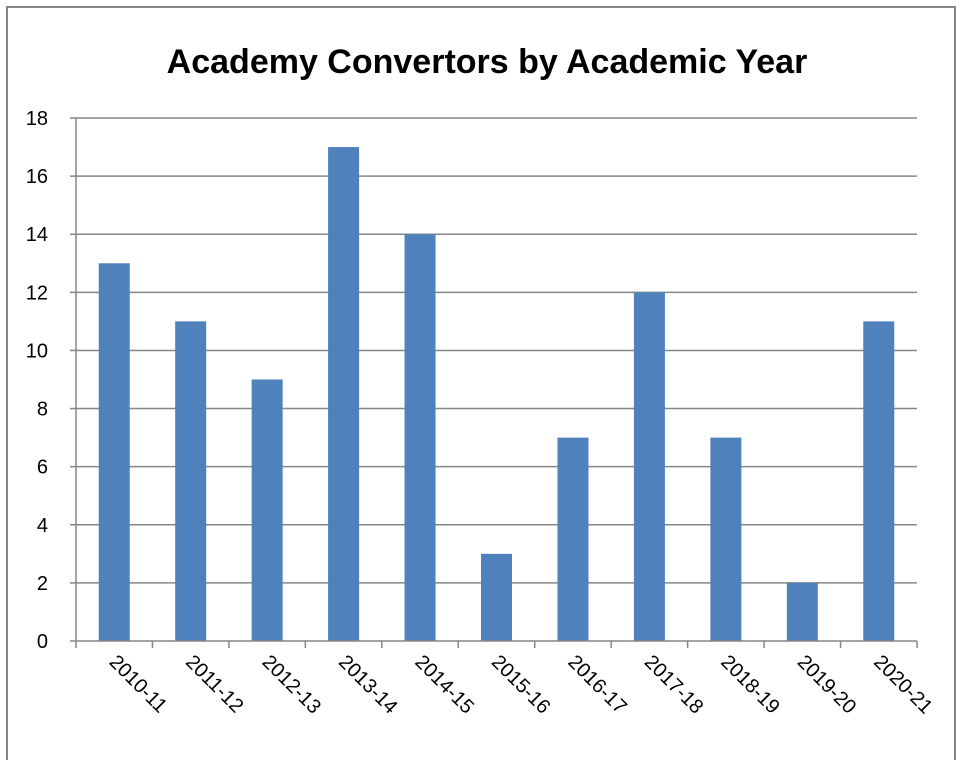  I want to click on y-tick-label: 0, so click(42, 642).